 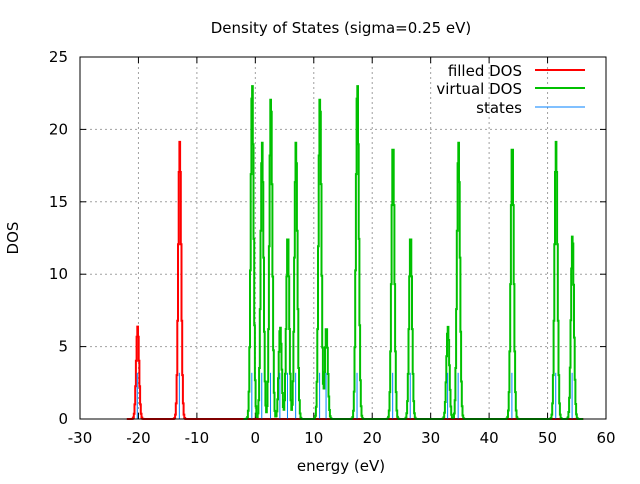 I want to click on x-tick-label: 30, so click(x=430, y=438).